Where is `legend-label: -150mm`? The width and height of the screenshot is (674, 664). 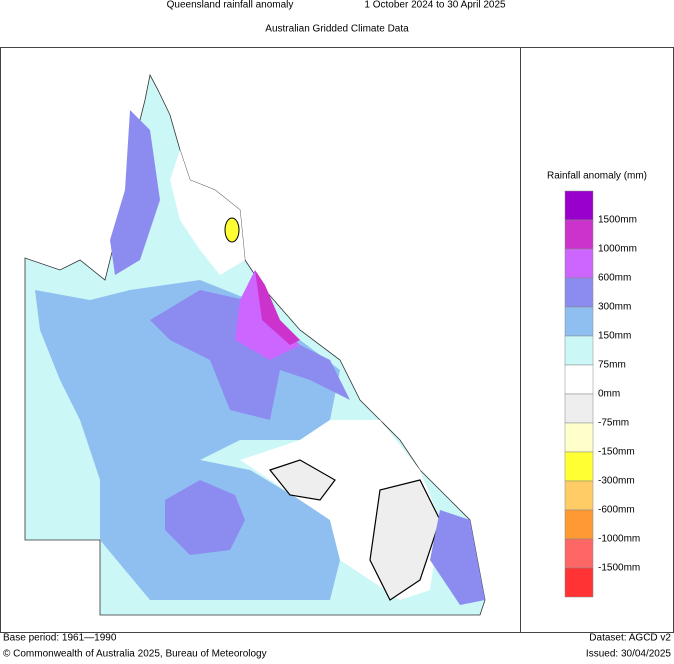
legend-label: -150mm is located at coordinates (616, 452).